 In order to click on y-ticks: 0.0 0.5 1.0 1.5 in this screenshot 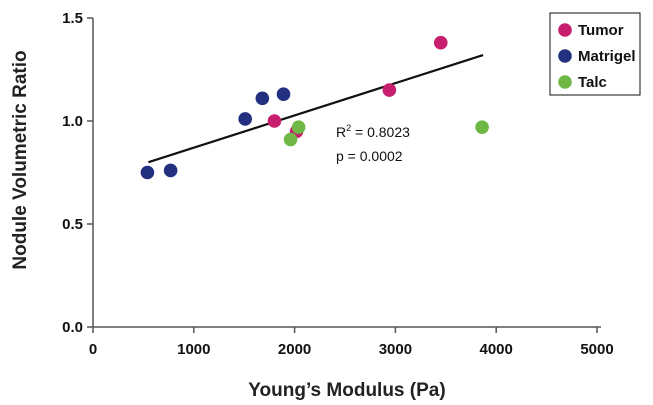, I will do `click(77, 173)`.